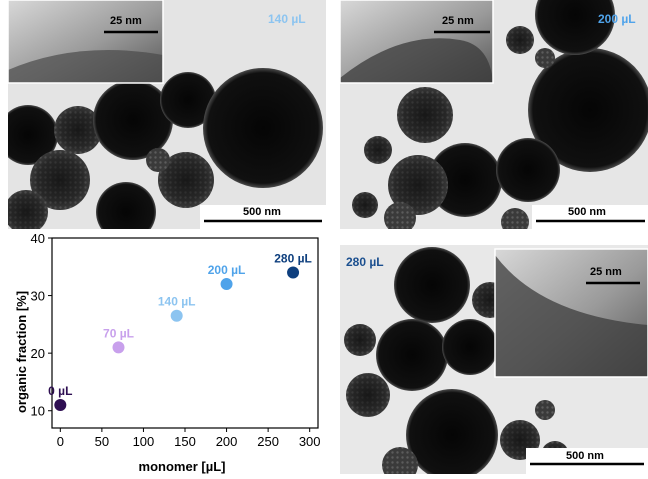 This screenshot has width=648, height=479. I want to click on volume-label: 280 µL, so click(365, 262).